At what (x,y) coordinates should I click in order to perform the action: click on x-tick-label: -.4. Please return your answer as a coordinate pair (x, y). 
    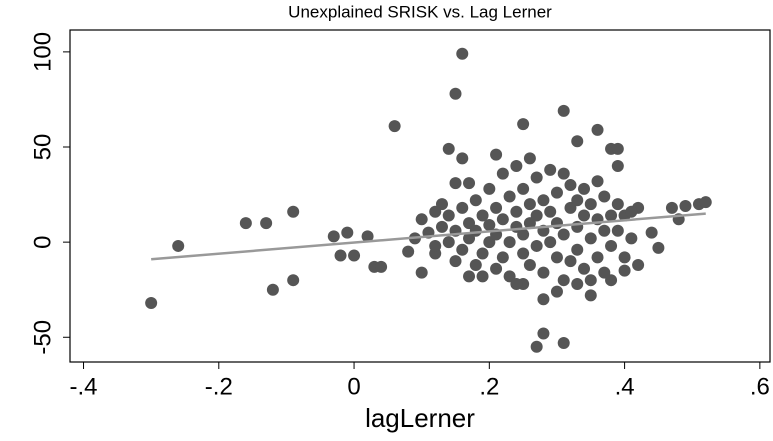
    Looking at the image, I should click on (84, 386).